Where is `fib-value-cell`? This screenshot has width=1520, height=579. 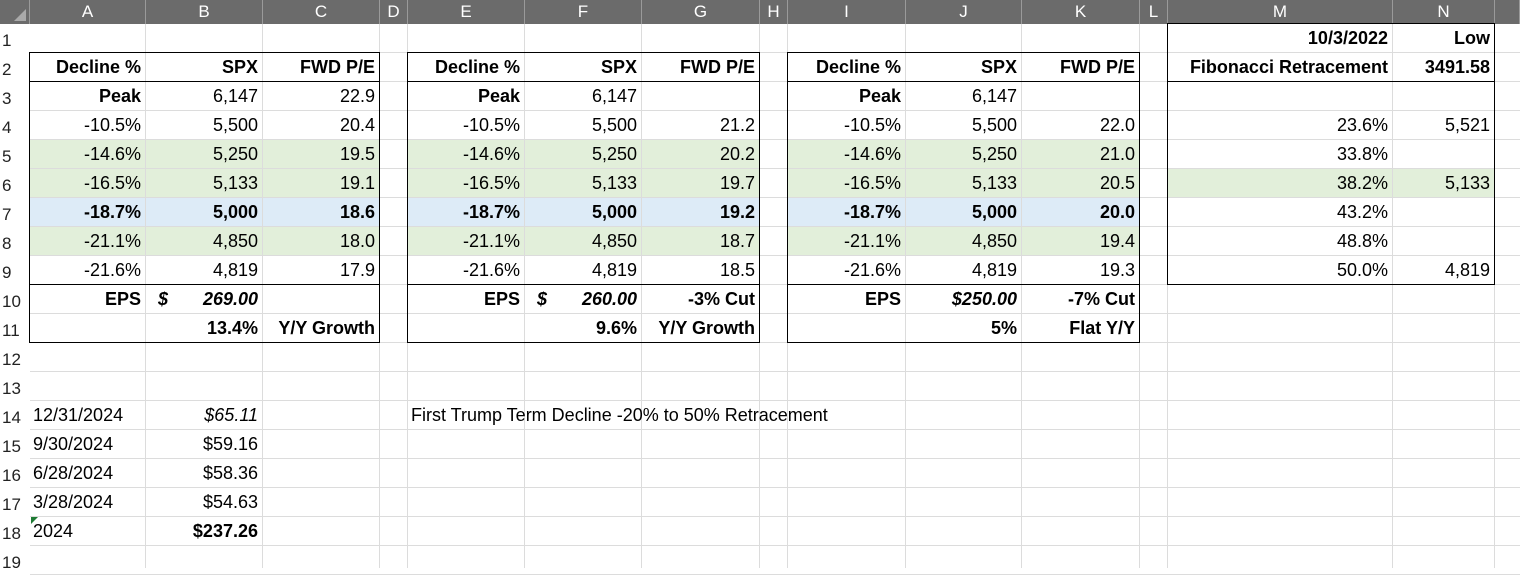
fib-value-cell is located at coordinates (1444, 241).